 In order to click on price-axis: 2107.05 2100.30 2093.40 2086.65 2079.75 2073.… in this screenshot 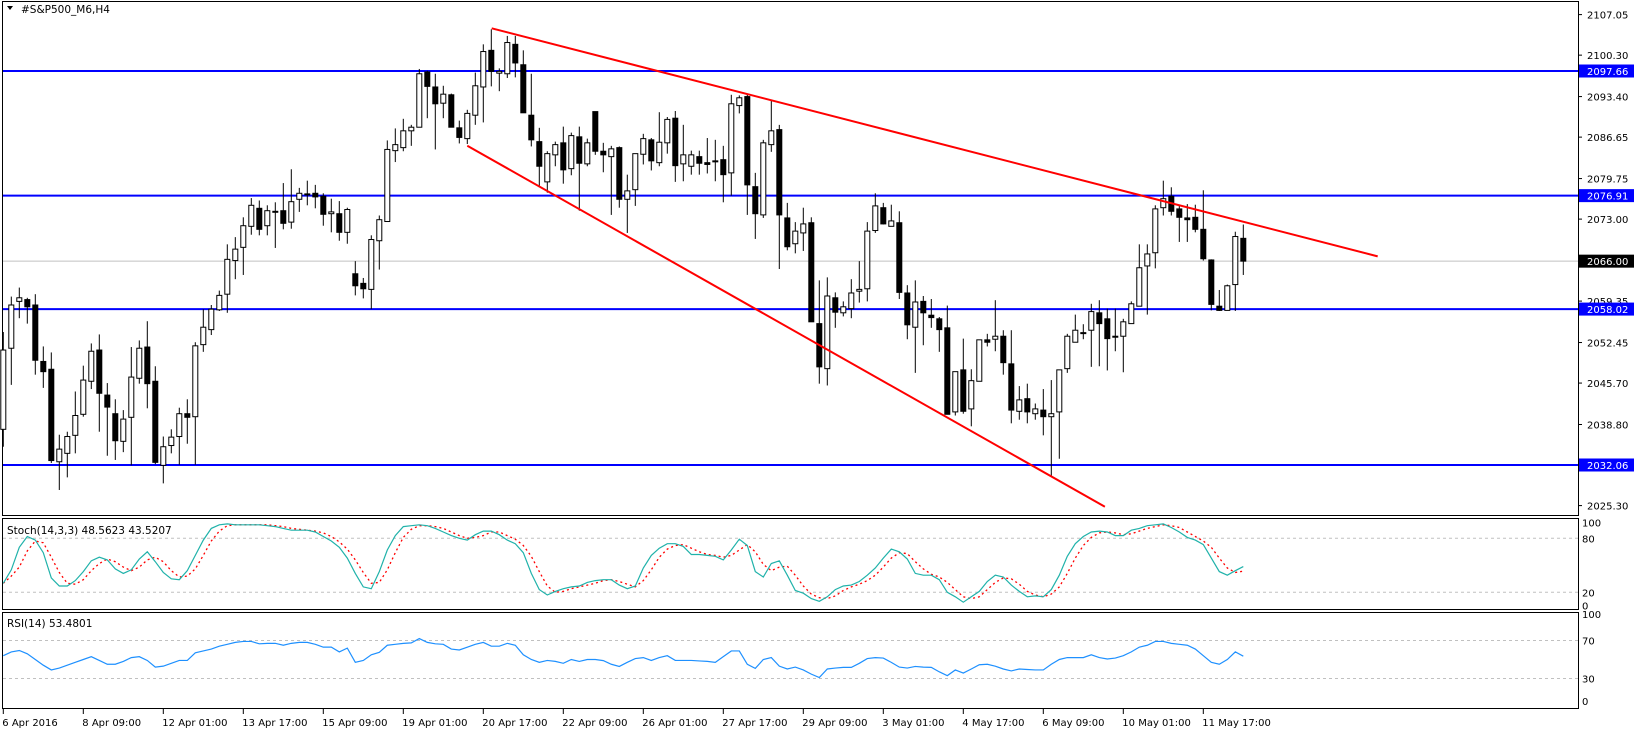, I will do `click(1606, 262)`.